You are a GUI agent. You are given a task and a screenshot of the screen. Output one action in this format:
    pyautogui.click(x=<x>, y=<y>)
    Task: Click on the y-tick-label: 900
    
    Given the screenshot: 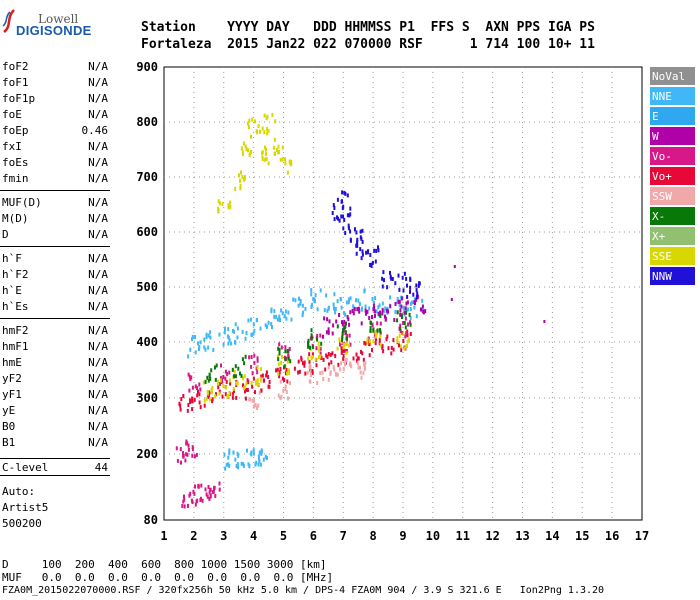 What is the action you would take?
    pyautogui.click(x=147, y=67)
    